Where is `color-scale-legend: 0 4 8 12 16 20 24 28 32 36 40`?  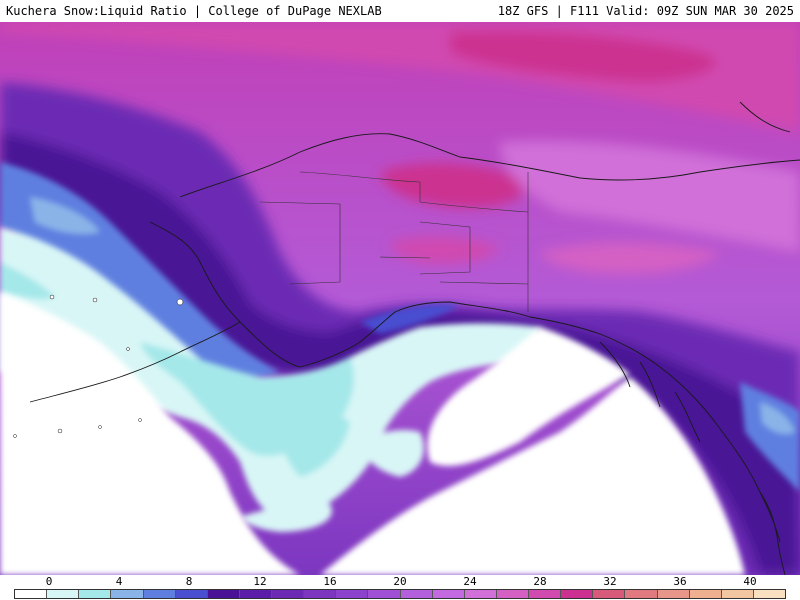 color-scale-legend: 0 4 8 12 16 20 24 28 32 36 40 is located at coordinates (400, 587).